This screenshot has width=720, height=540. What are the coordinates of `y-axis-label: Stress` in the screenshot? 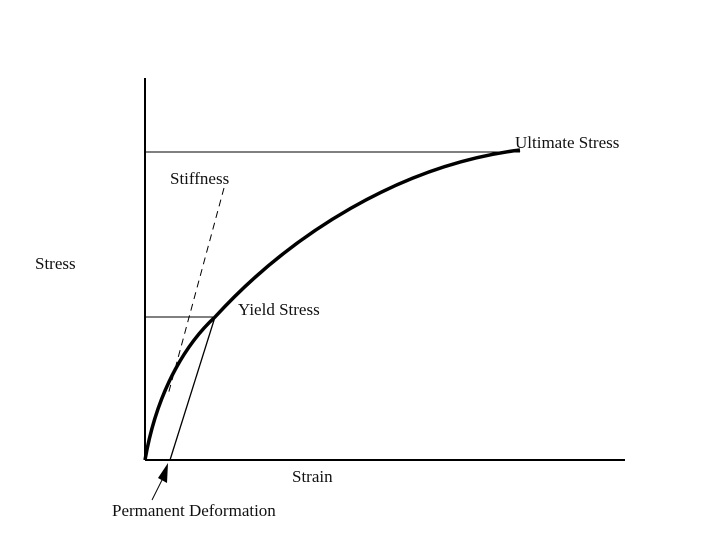 It's located at (55, 263).